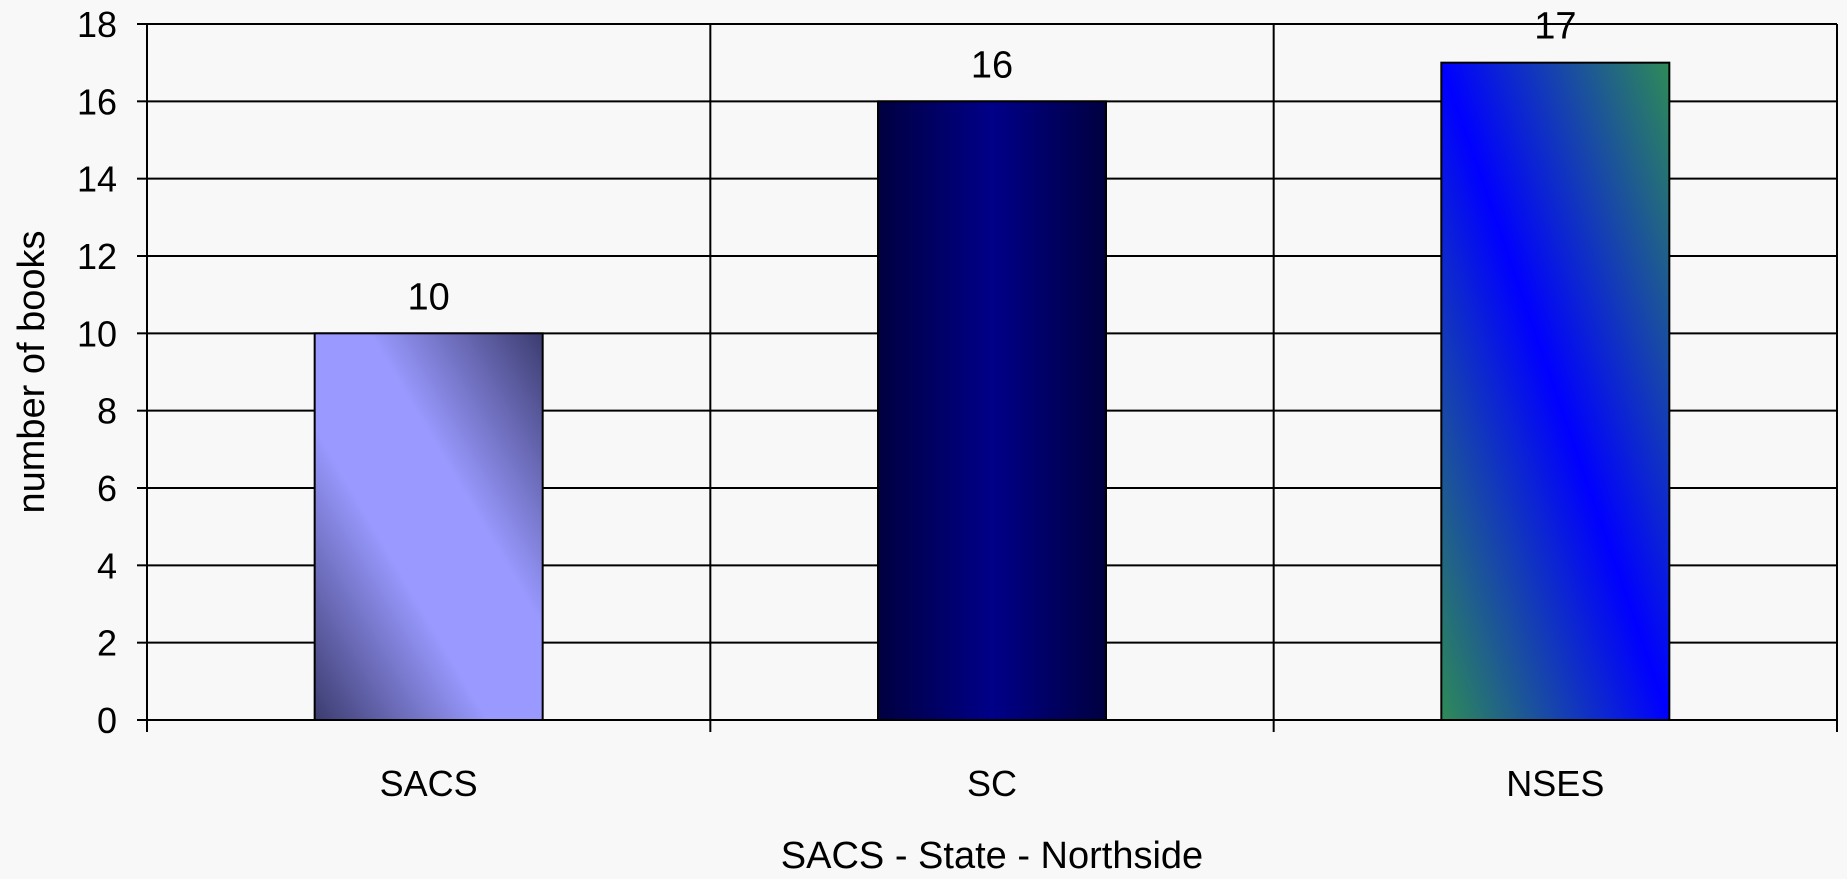 This screenshot has width=1847, height=879. Describe the element at coordinates (97, 179) in the screenshot. I see `y-tick-label: 14` at that location.